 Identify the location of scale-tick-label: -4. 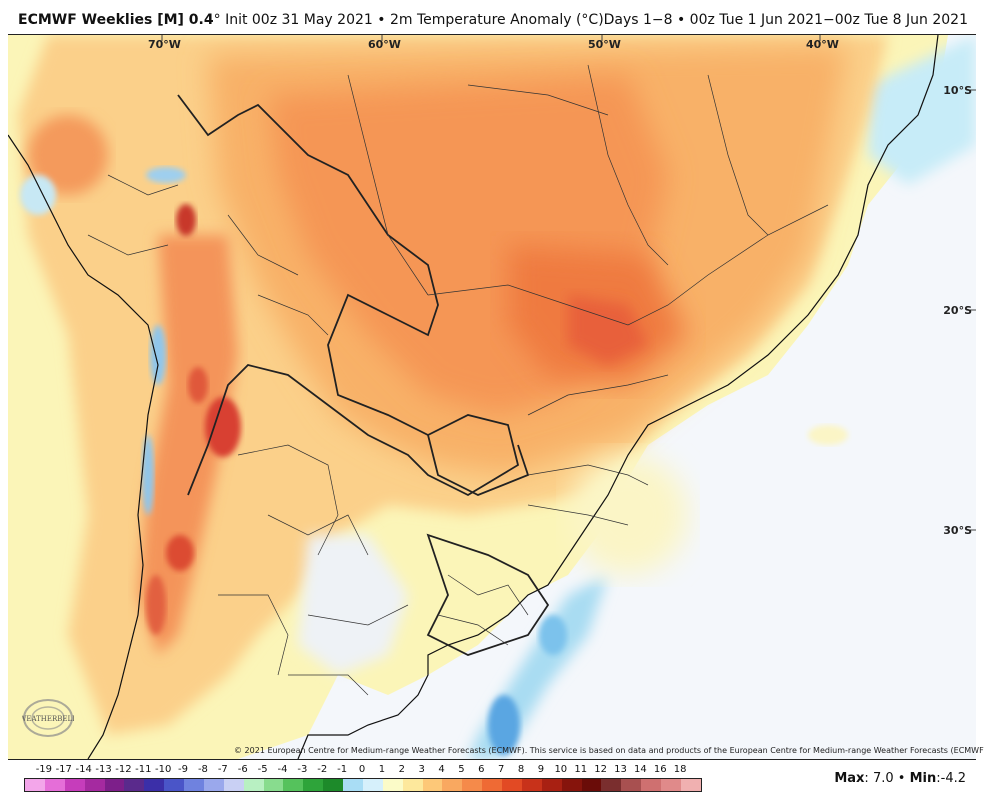
(282, 769).